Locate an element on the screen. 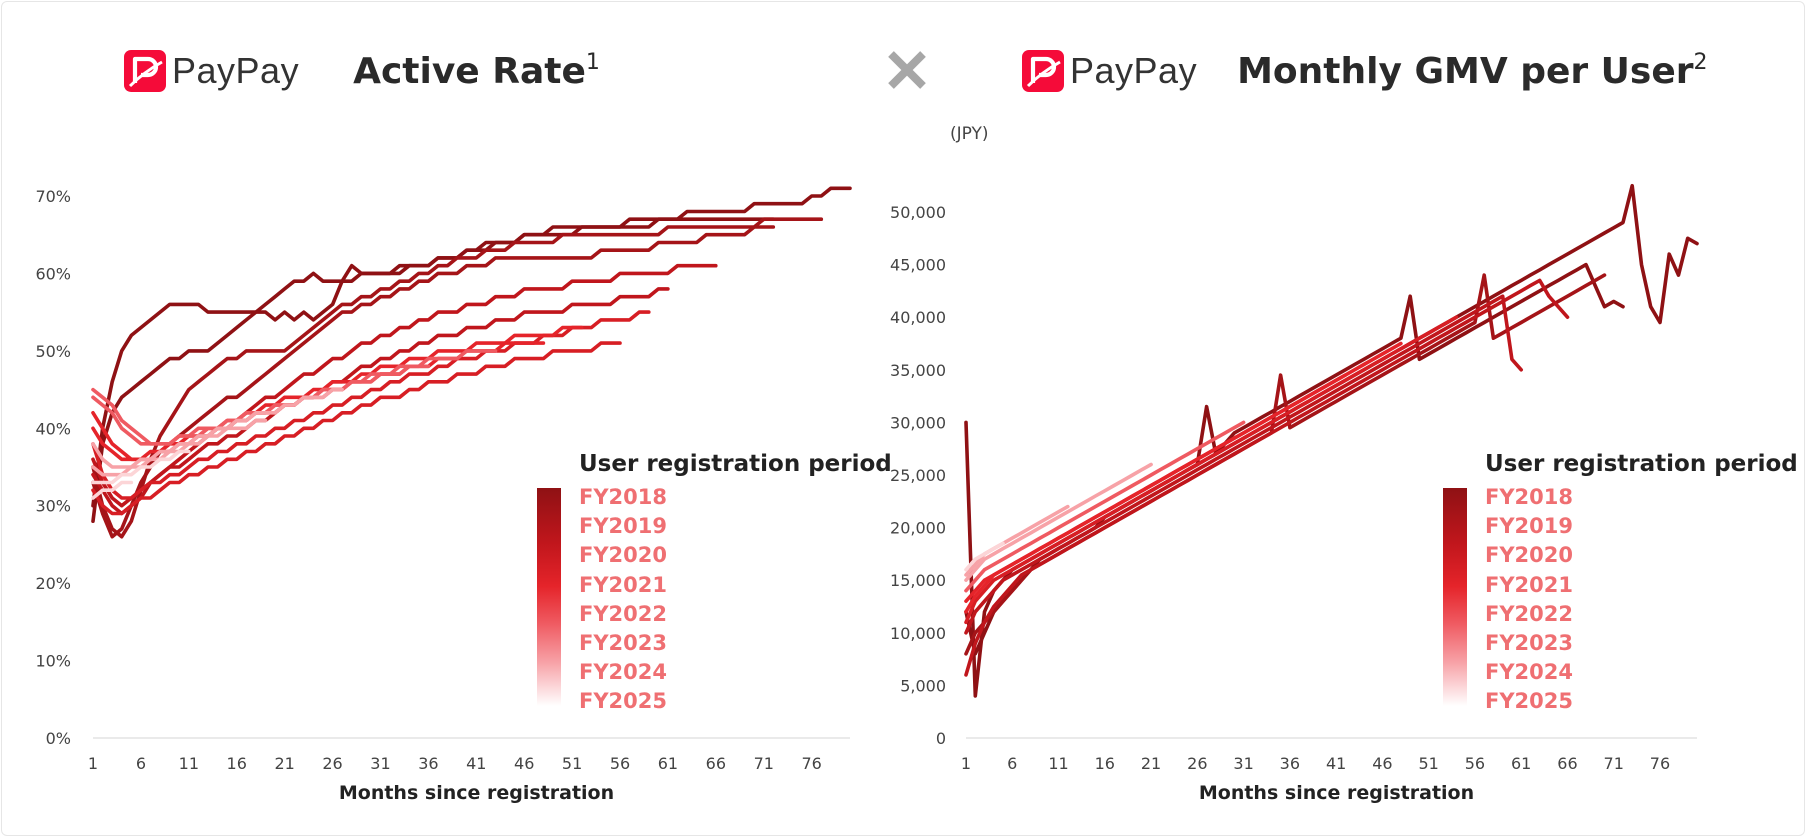 Image resolution: width=1808 pixels, height=839 pixels. paypay-logo-left: PayPay is located at coordinates (211, 71).